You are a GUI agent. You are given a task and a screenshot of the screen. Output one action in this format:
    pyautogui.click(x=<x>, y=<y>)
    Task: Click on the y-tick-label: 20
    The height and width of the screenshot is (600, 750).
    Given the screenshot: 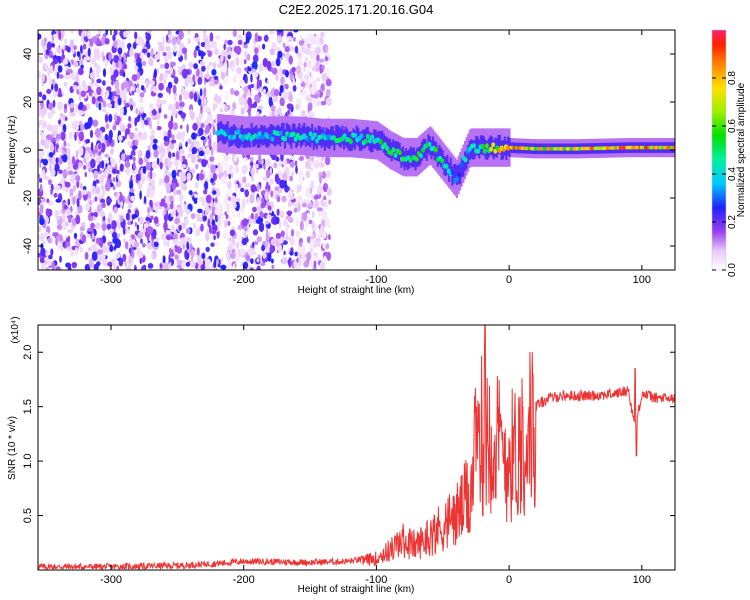 What is the action you would take?
    pyautogui.click(x=28, y=102)
    